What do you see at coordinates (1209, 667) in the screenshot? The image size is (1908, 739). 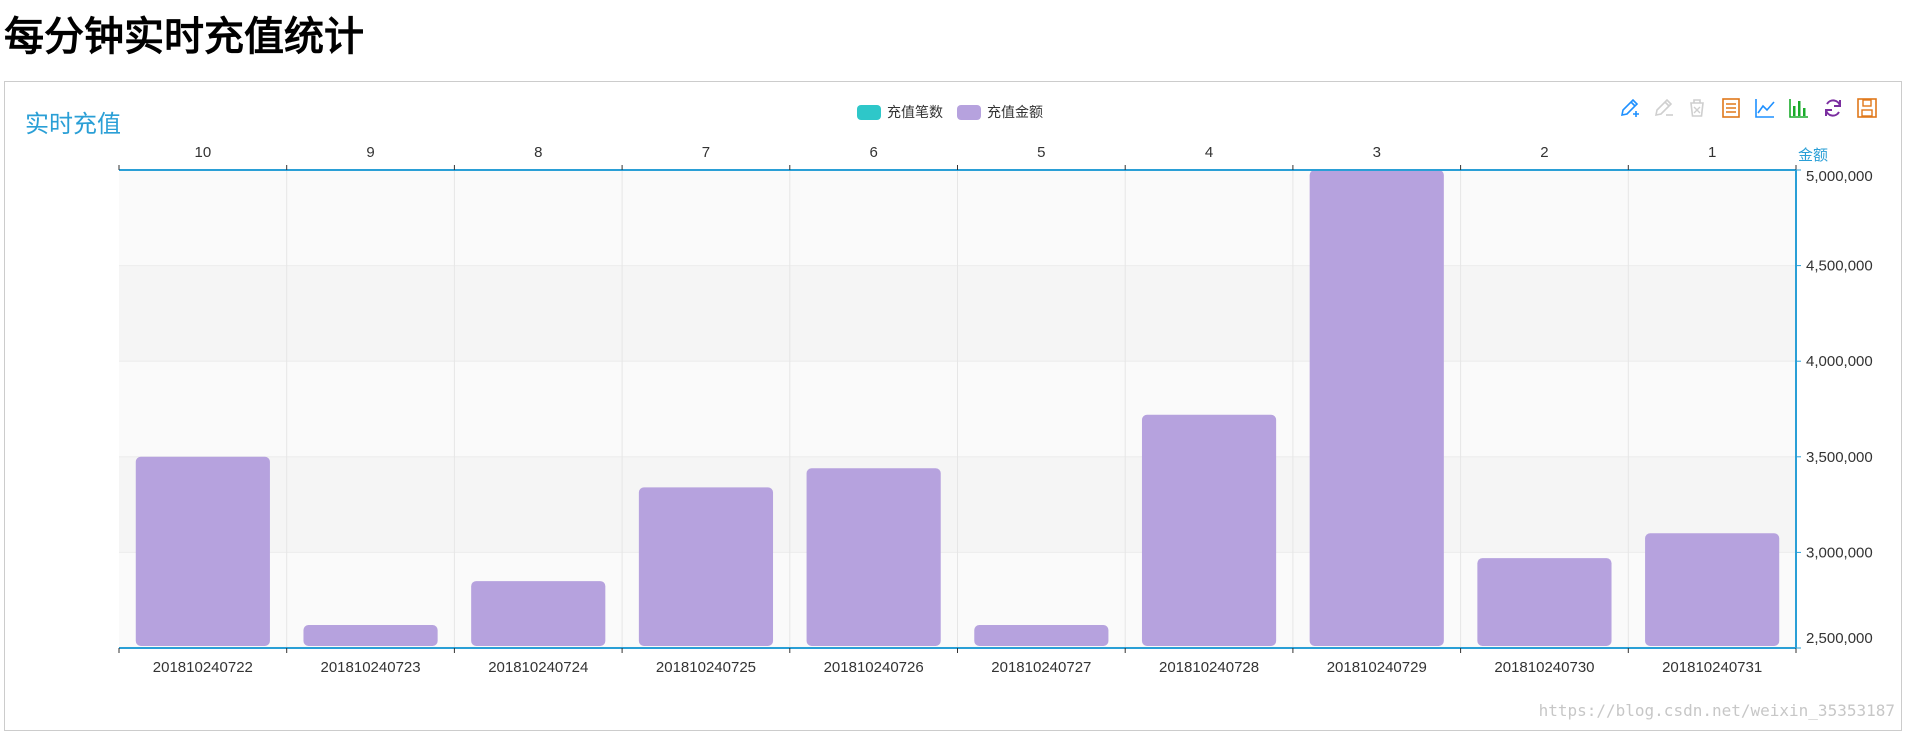 I see `x-tick-label: 201810240728` at bounding box center [1209, 667].